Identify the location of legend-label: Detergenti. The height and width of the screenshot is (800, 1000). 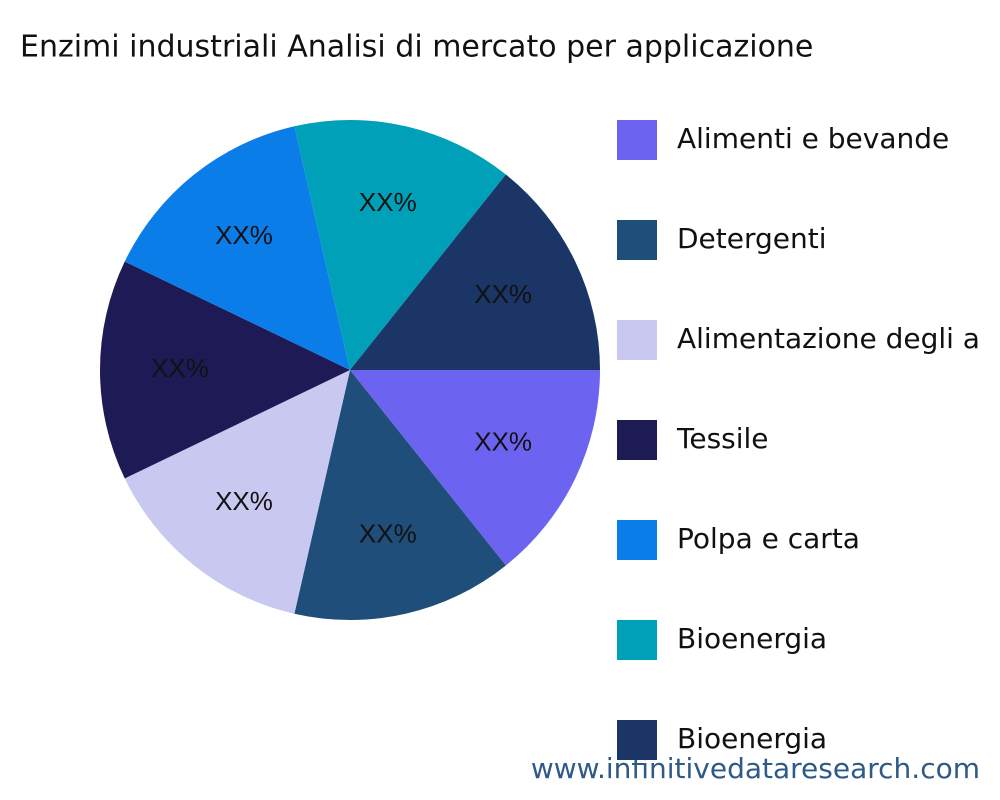
(752, 238).